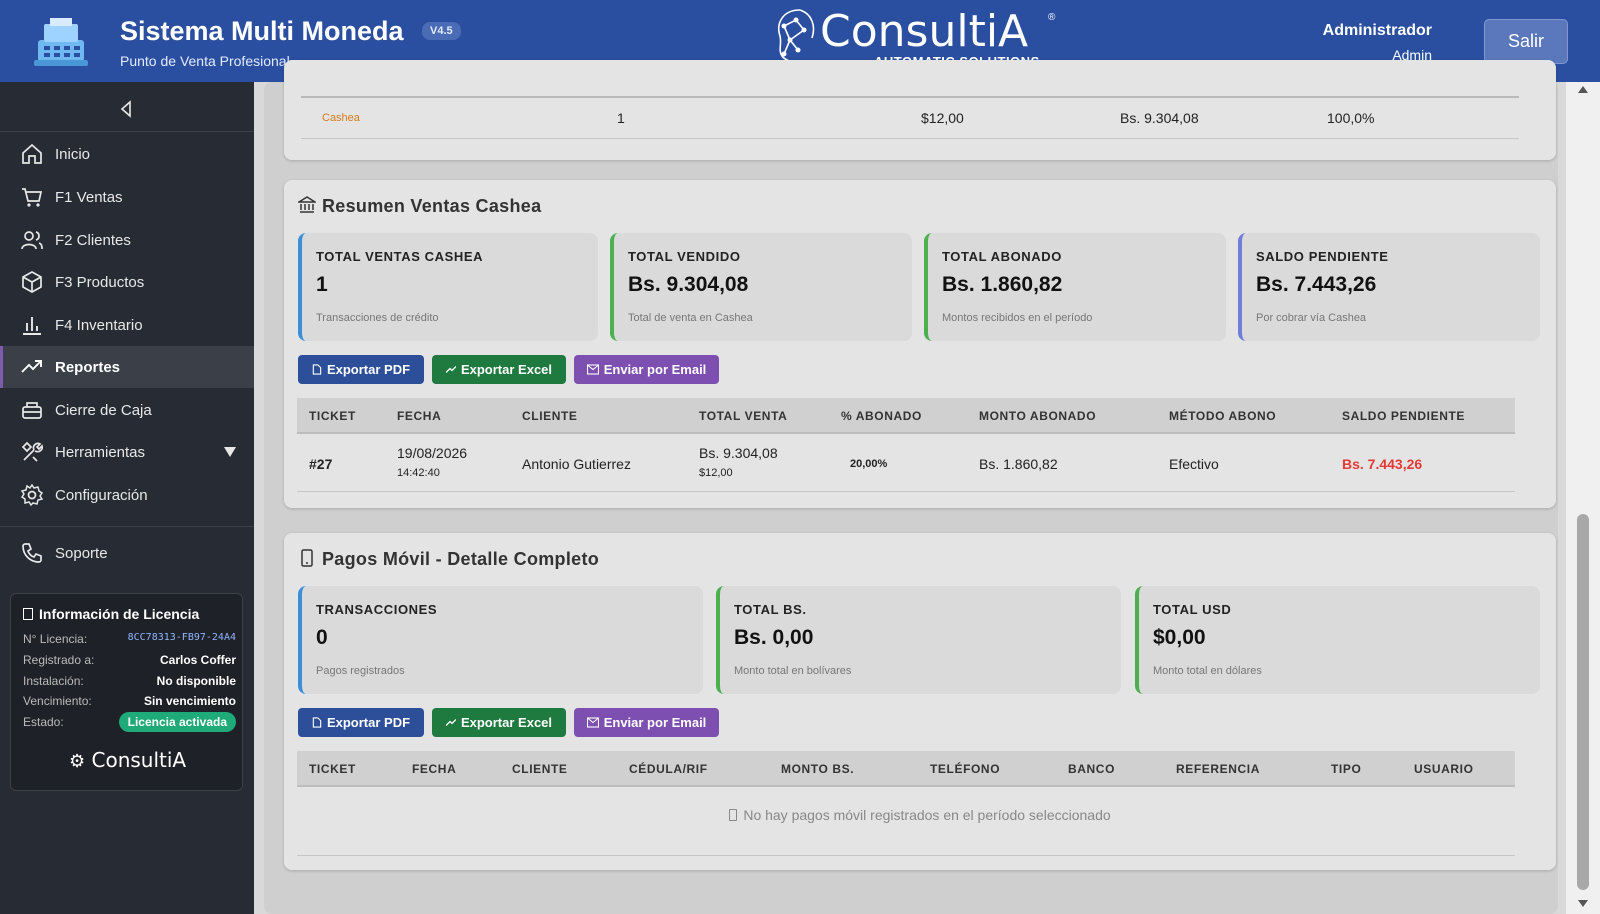 The image size is (1600, 914). Describe the element at coordinates (1337, 640) in the screenshot. I see `stat-total-usd: TOTAL USD $0,00 Monto total en dólares` at that location.